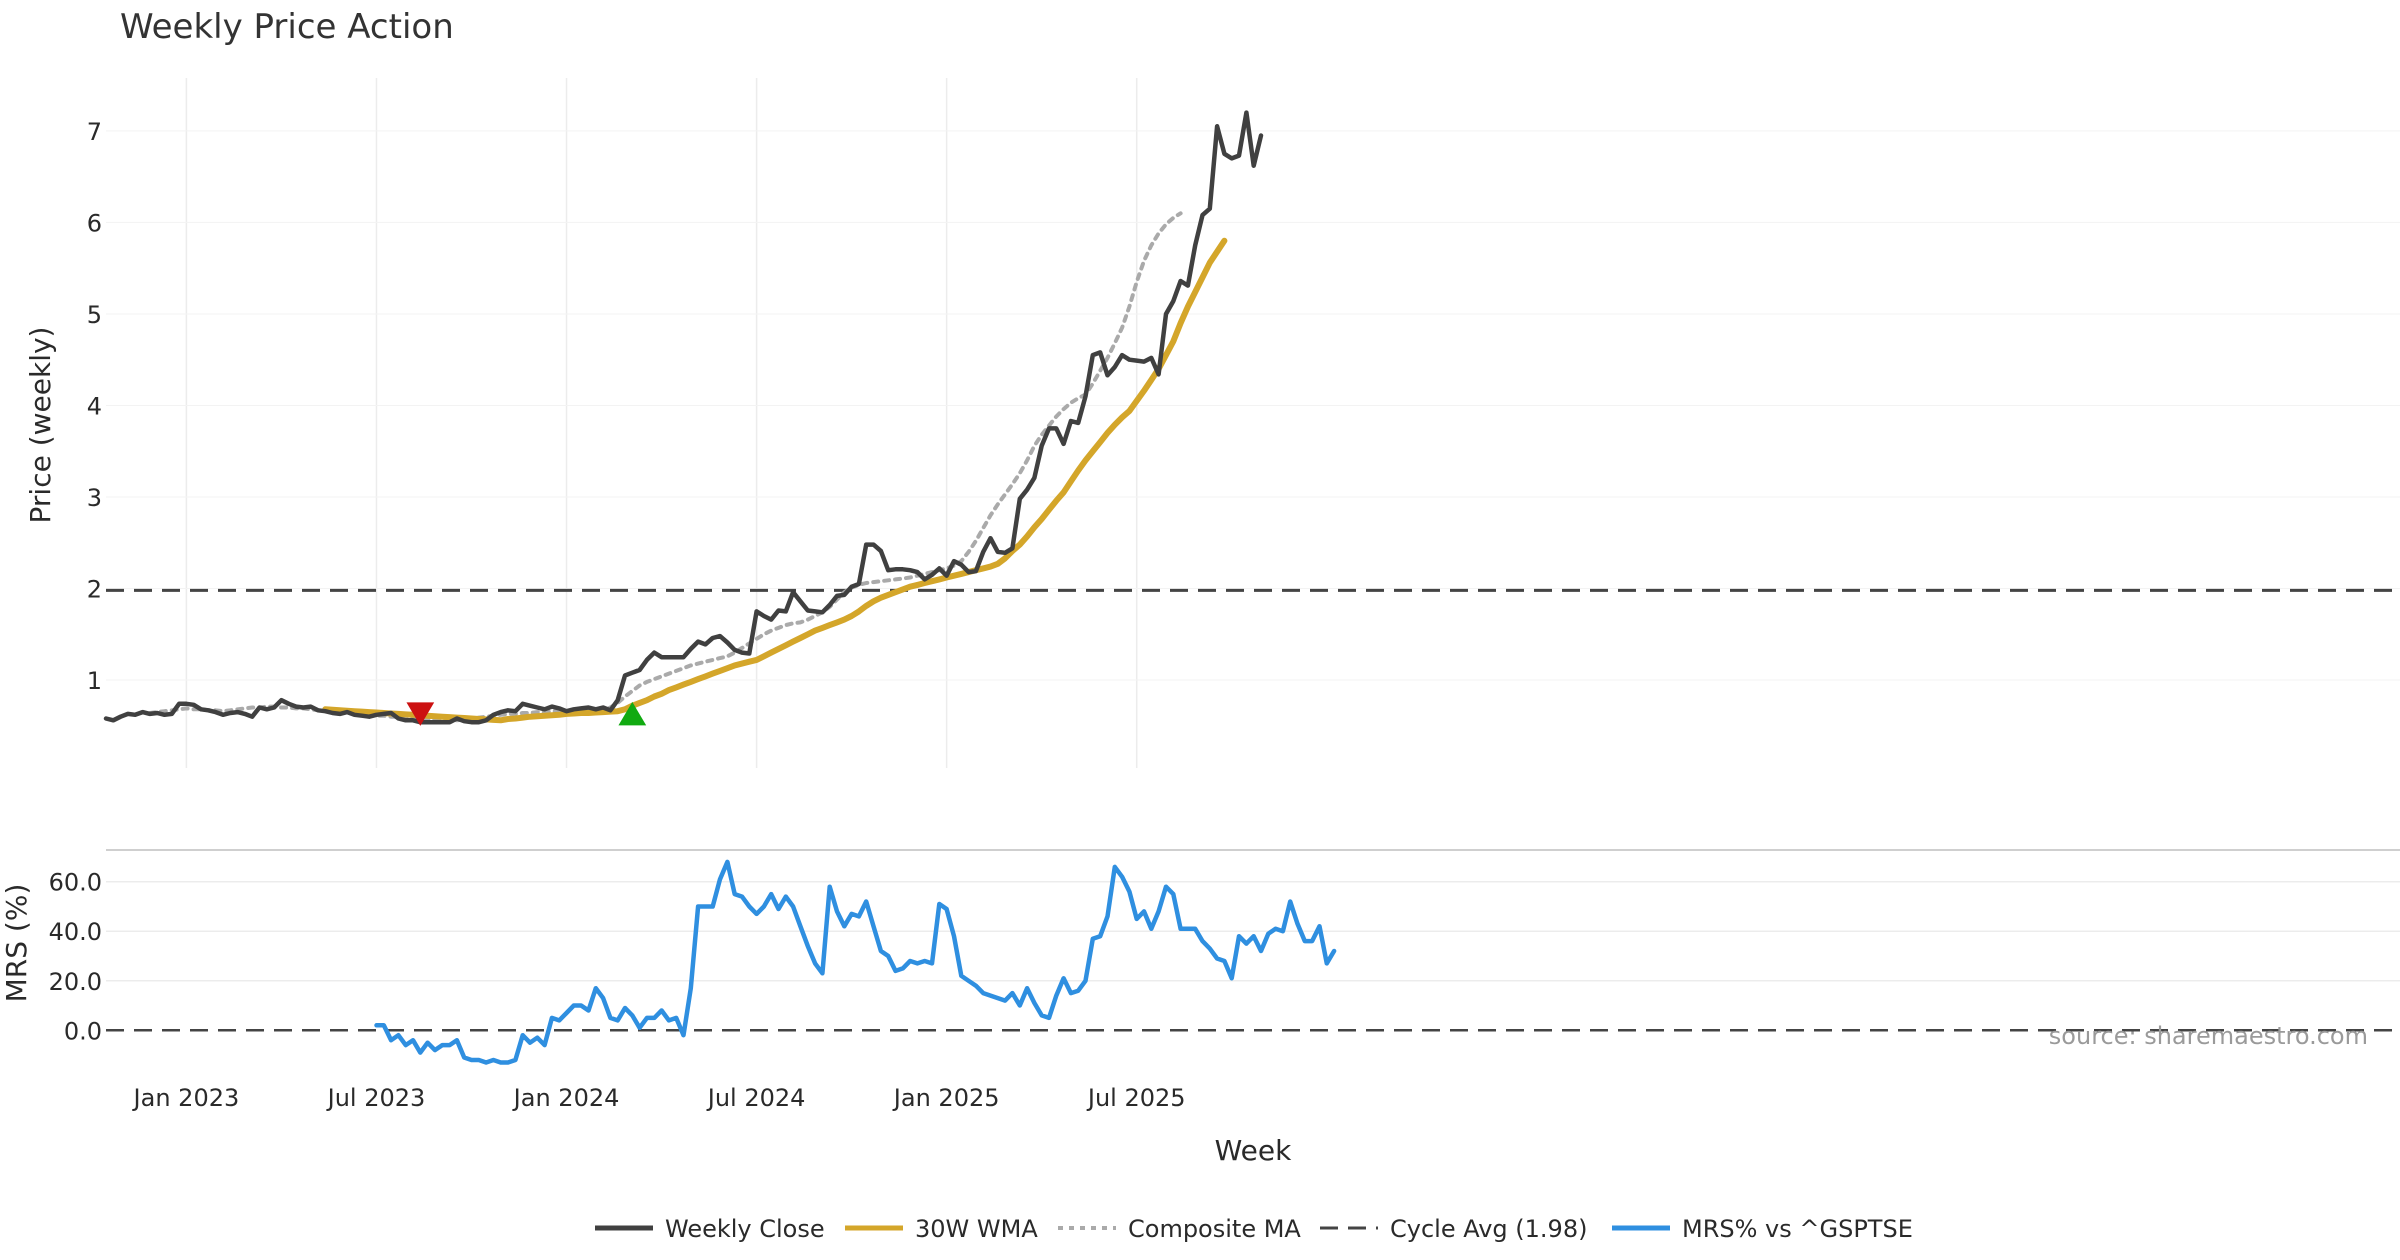 The height and width of the screenshot is (1260, 2400). Describe the element at coordinates (75, 932) in the screenshot. I see `mrs-tick-label: 40.0` at that location.